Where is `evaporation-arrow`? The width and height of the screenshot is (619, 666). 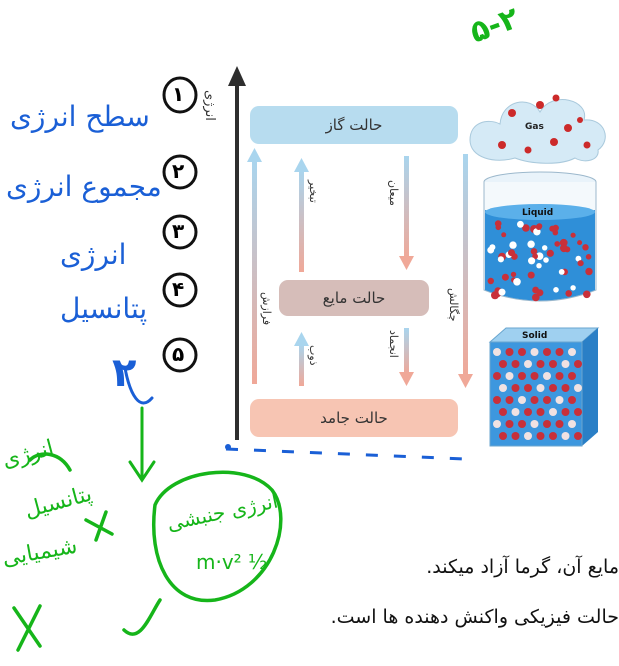
evaporation-arrow is located at coordinates (301, 221).